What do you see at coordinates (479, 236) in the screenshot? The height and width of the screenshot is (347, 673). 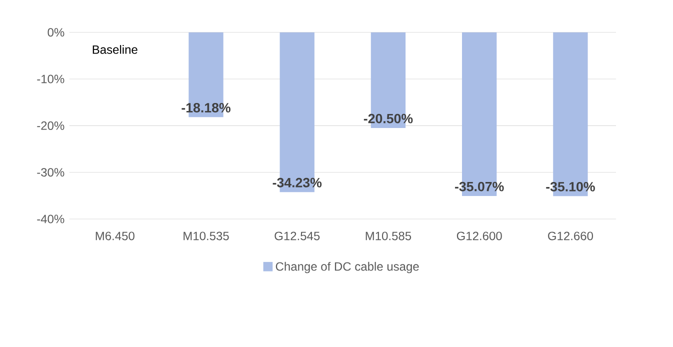 I see `x-tick-label: G12.600` at bounding box center [479, 236].